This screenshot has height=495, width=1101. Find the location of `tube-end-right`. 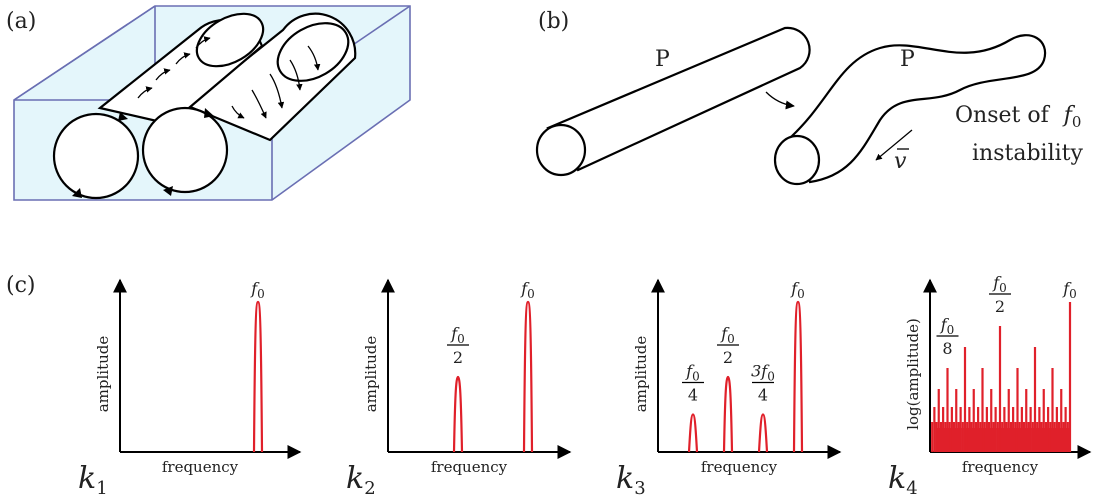

tube-end-right is located at coordinates (797, 160).